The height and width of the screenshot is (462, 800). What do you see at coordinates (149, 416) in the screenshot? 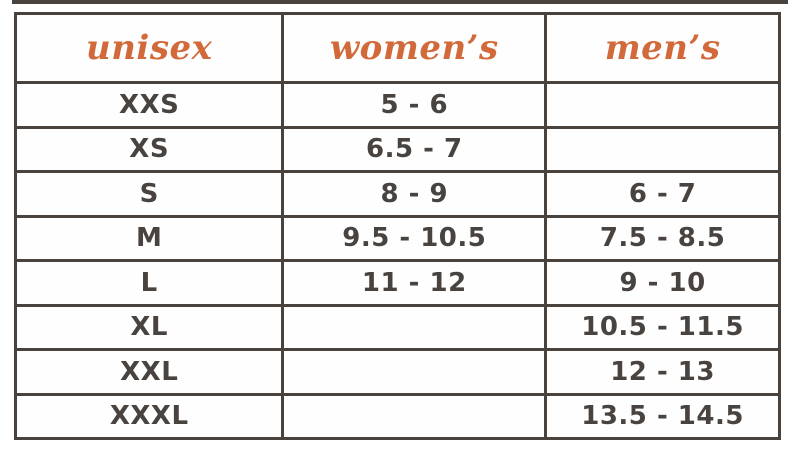
I see `size-cell: XXXL` at bounding box center [149, 416].